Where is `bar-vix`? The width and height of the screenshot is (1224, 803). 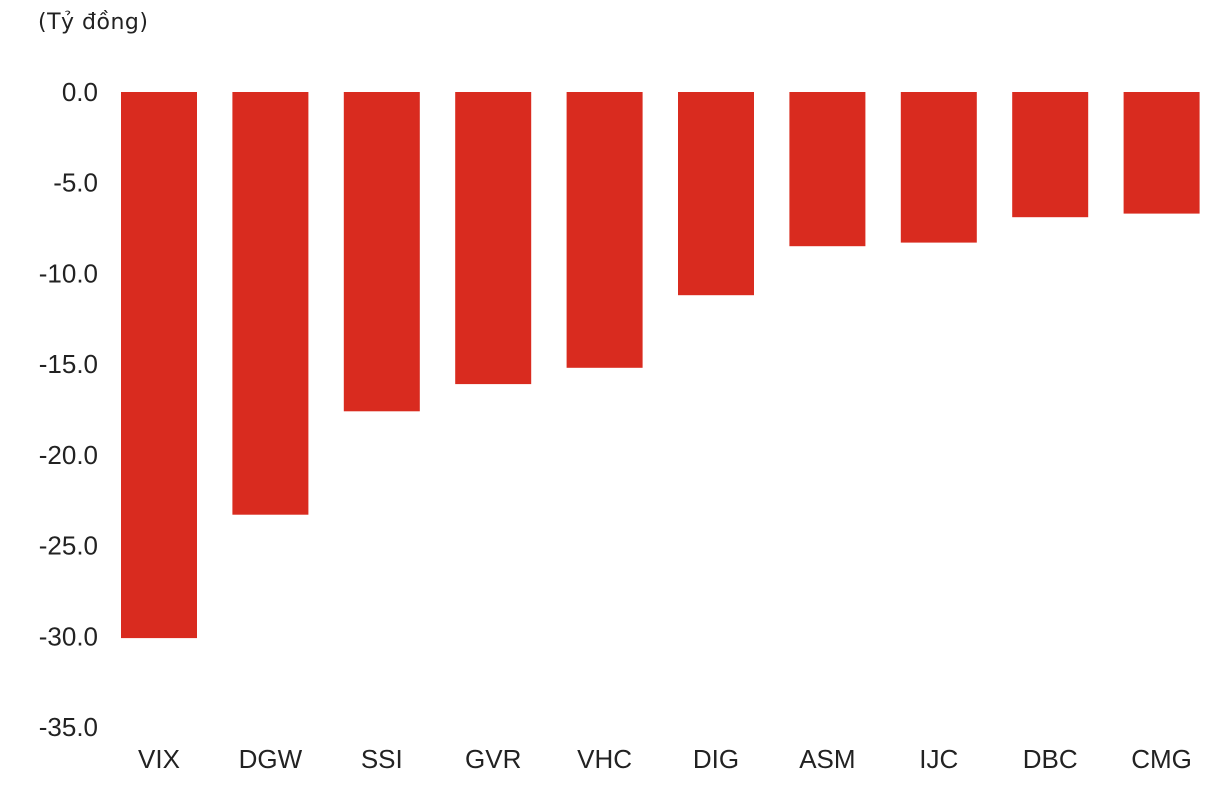
bar-vix is located at coordinates (159, 365).